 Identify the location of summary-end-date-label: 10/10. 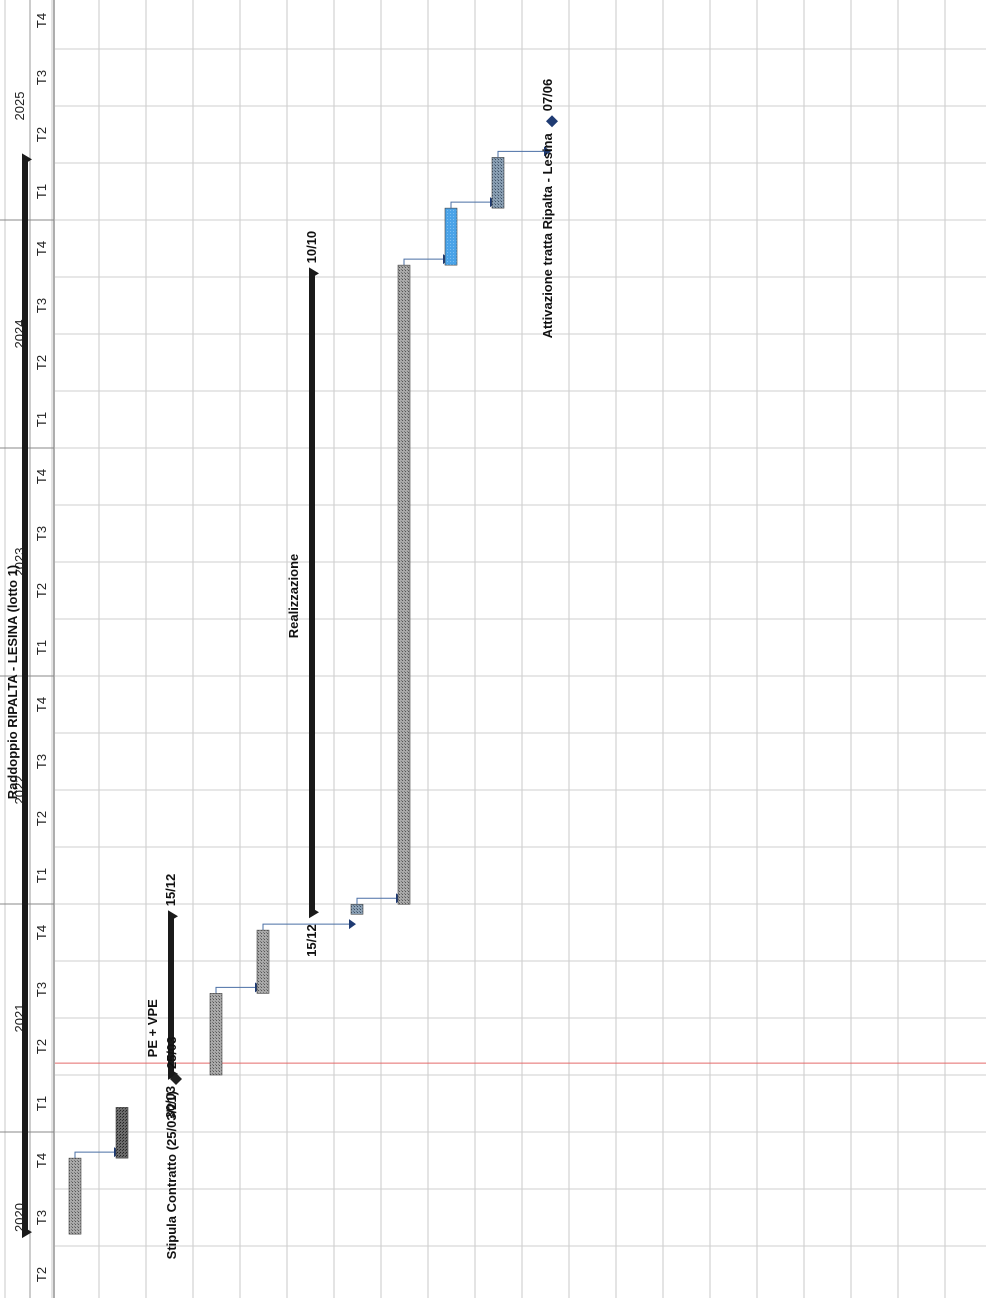
(311, 247).